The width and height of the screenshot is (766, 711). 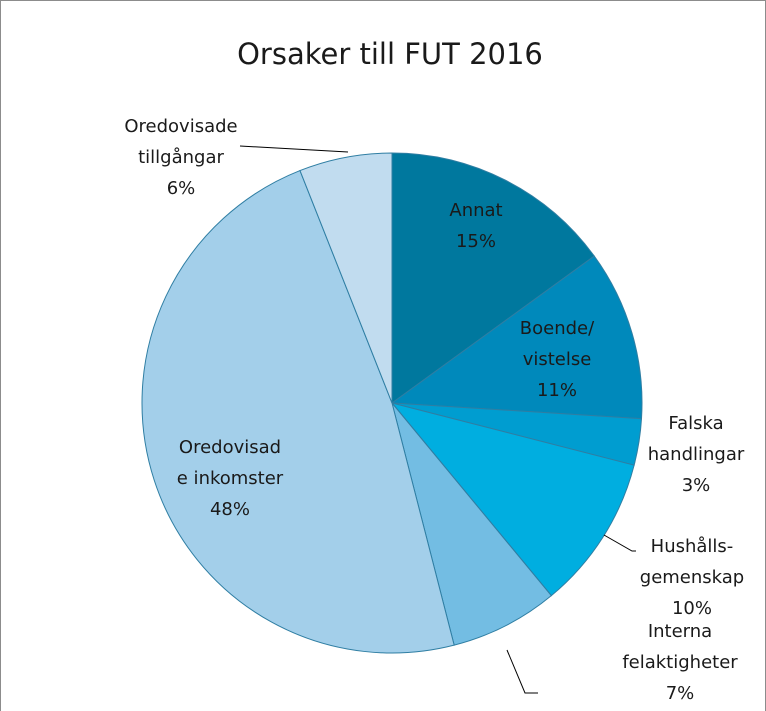 What do you see at coordinates (692, 546) in the screenshot?
I see `slice-label-line: Hushålls-` at bounding box center [692, 546].